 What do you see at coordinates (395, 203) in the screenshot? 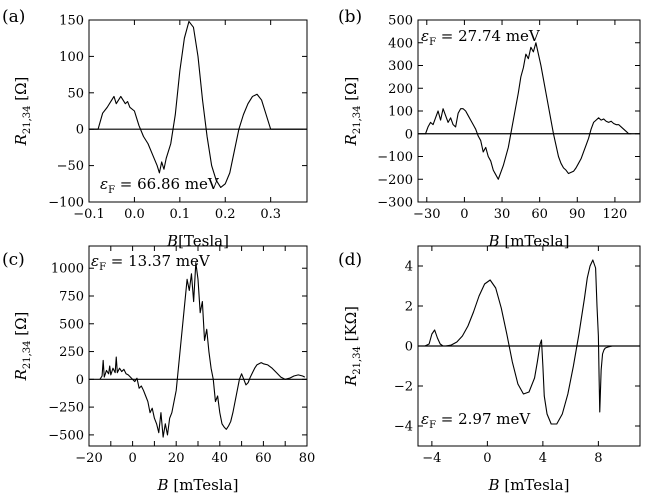
I see `y-tick-label: −300` at bounding box center [395, 203].